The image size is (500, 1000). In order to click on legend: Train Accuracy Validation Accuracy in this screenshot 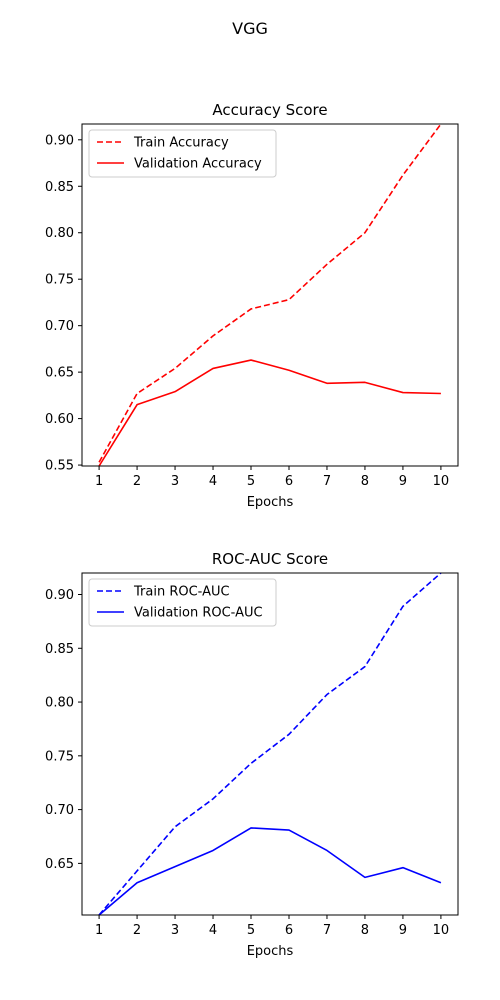, I will do `click(182, 153)`.